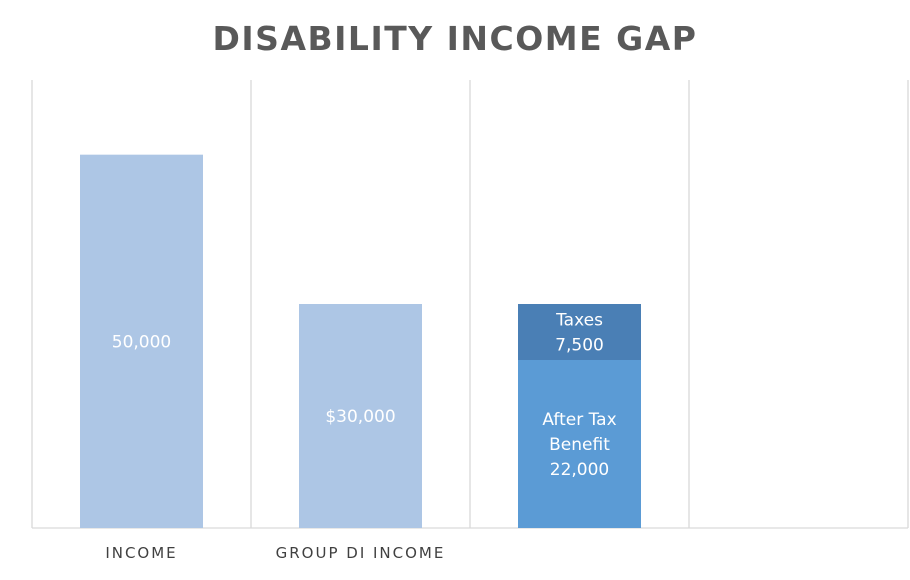 This screenshot has width=910, height=580. Describe the element at coordinates (579, 346) in the screenshot. I see `bar-2-segment-1-label-1: 7,500` at that location.